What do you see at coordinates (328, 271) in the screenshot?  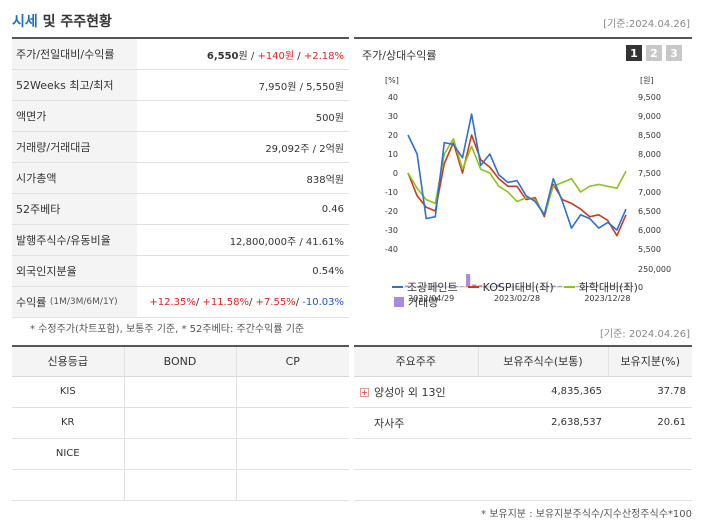 I see `info-value: 0.54%` at bounding box center [328, 271].